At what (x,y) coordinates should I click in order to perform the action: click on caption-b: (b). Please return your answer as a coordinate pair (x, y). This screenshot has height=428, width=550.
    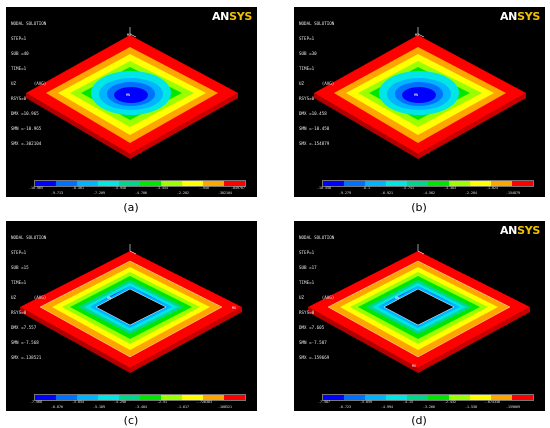
    Looking at the image, I should click on (419, 207).